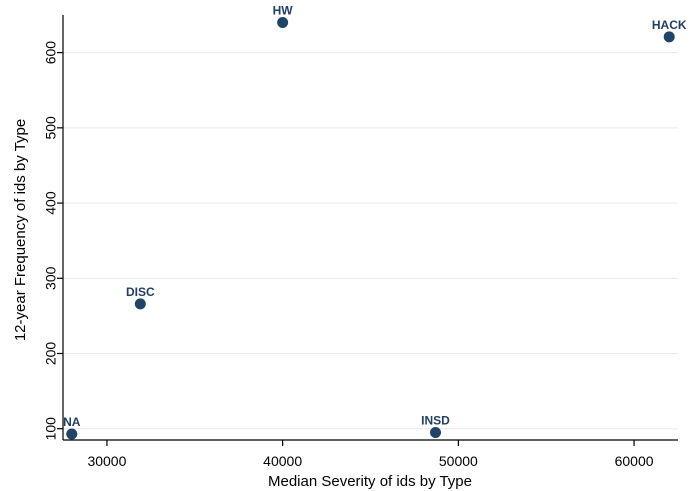 This screenshot has width=697, height=491. Describe the element at coordinates (20, 230) in the screenshot. I see `y-axis-label: 12-year Frequency of ids by Type` at that location.